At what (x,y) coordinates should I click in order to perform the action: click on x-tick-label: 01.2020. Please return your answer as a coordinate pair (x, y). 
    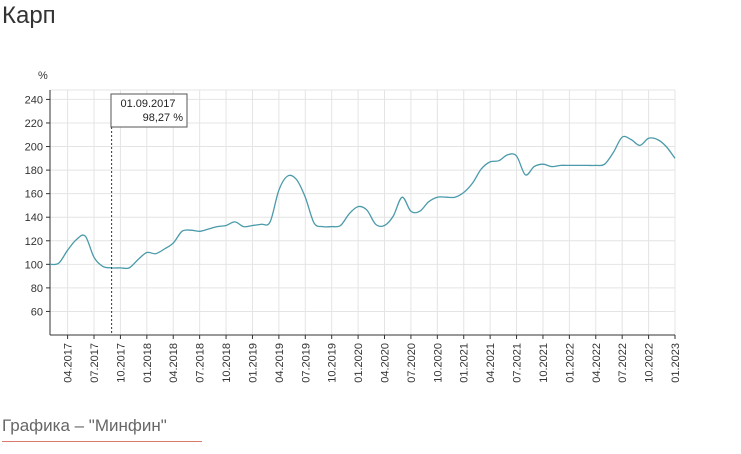
    Looking at the image, I should click on (359, 363).